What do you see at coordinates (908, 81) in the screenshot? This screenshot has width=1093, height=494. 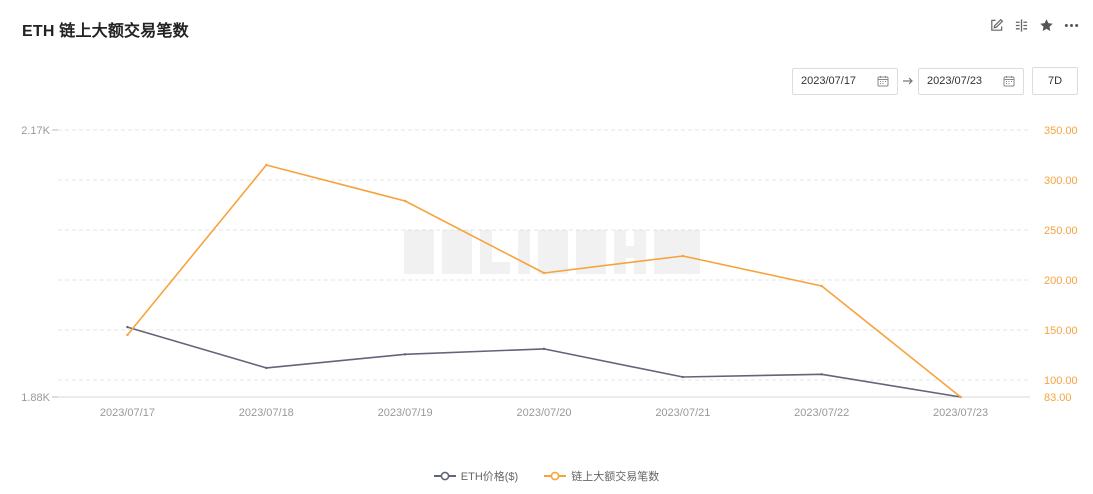 I see `arrow-right-icon` at bounding box center [908, 81].